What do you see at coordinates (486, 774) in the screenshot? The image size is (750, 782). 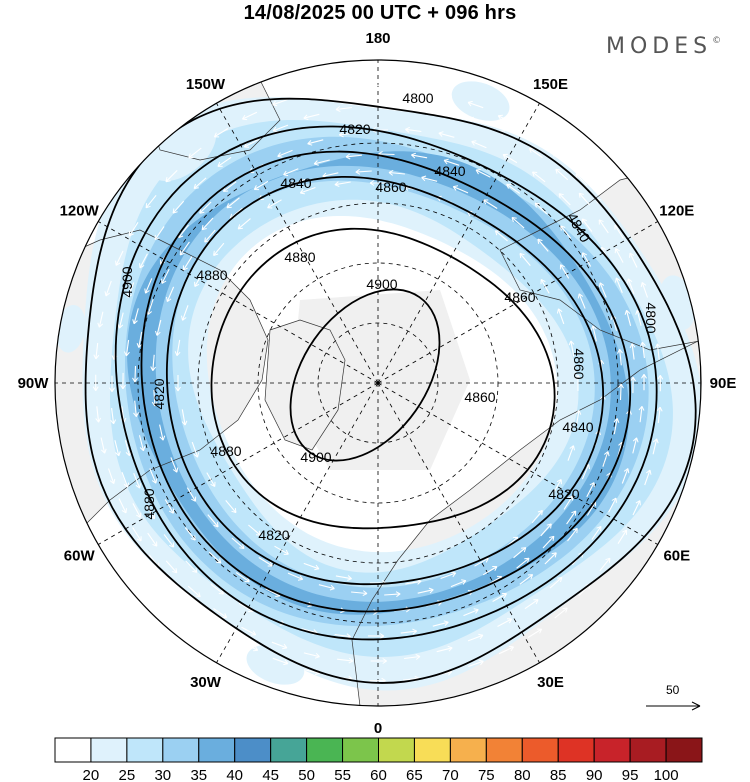 I see `colorbar-tick-label: 75` at bounding box center [486, 774].